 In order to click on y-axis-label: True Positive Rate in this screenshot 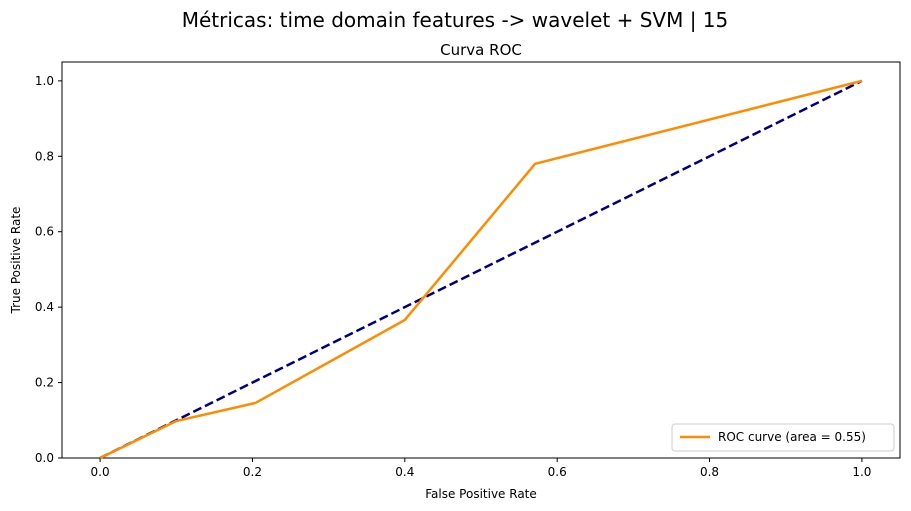, I will do `click(16, 261)`.